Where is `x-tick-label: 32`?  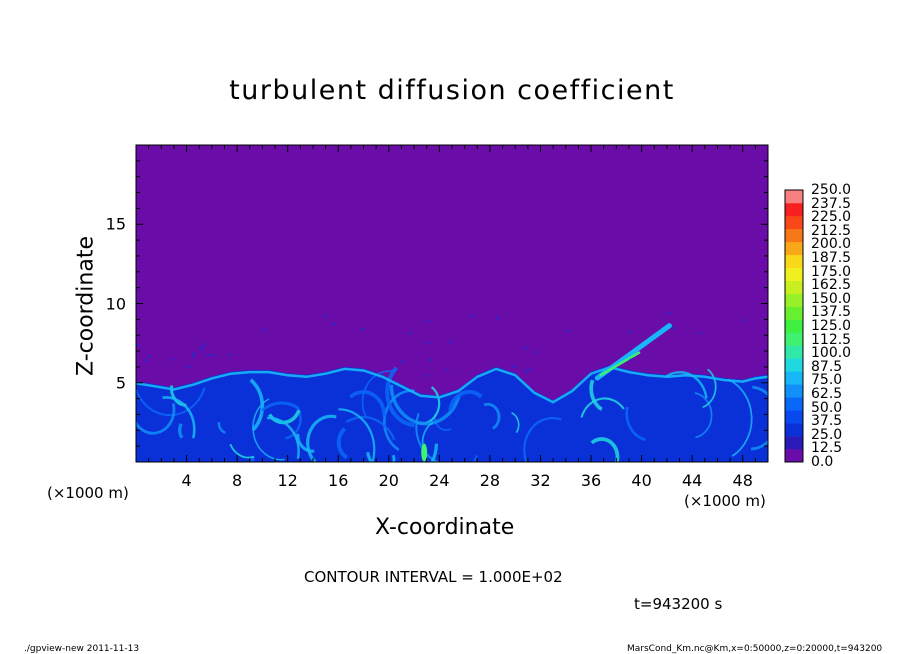 x-tick-label: 32 is located at coordinates (540, 480).